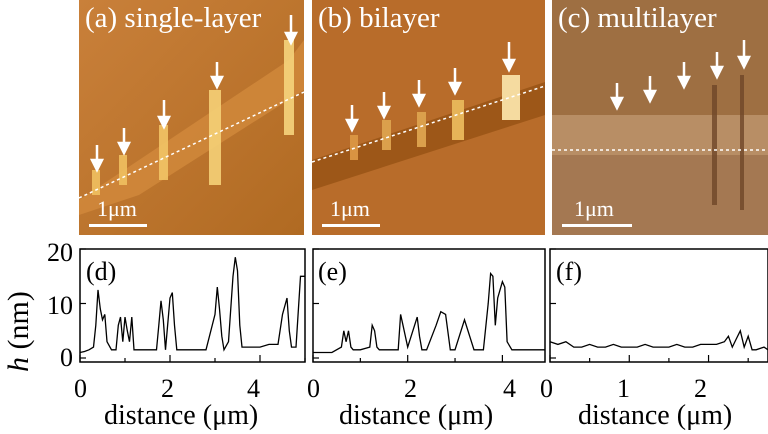 The width and height of the screenshot is (768, 434). Describe the element at coordinates (80, 388) in the screenshot. I see `x-tick-d-0: 0` at that location.